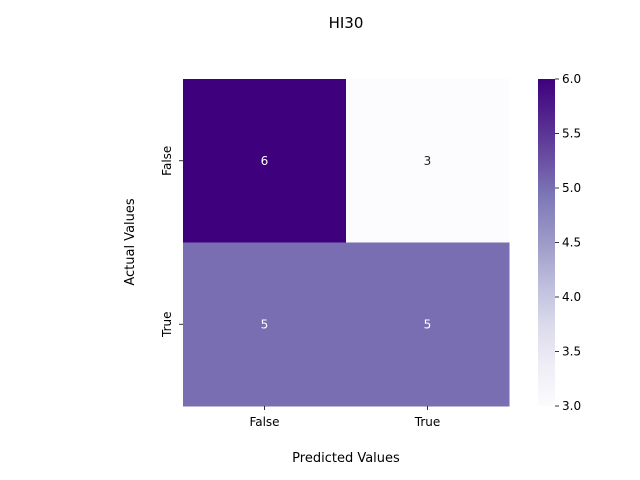 The height and width of the screenshot is (480, 640). Describe the element at coordinates (571, 134) in the screenshot. I see `colorbar-tick-label: 5.5` at that location.